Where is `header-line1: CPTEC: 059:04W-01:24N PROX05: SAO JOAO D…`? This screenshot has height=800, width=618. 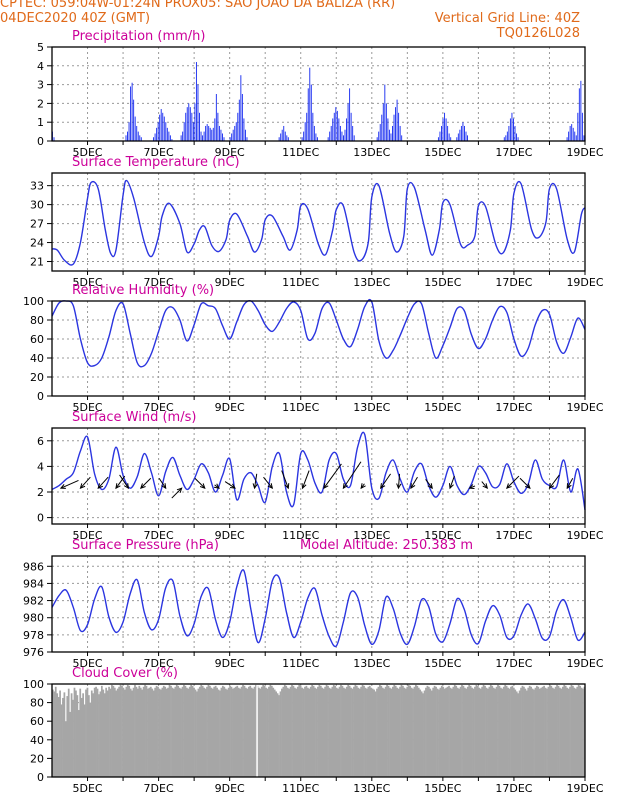
header-line1: CPTEC: 059:04W-01:24N PROX05: SAO JOAO D… is located at coordinates (198, 5).